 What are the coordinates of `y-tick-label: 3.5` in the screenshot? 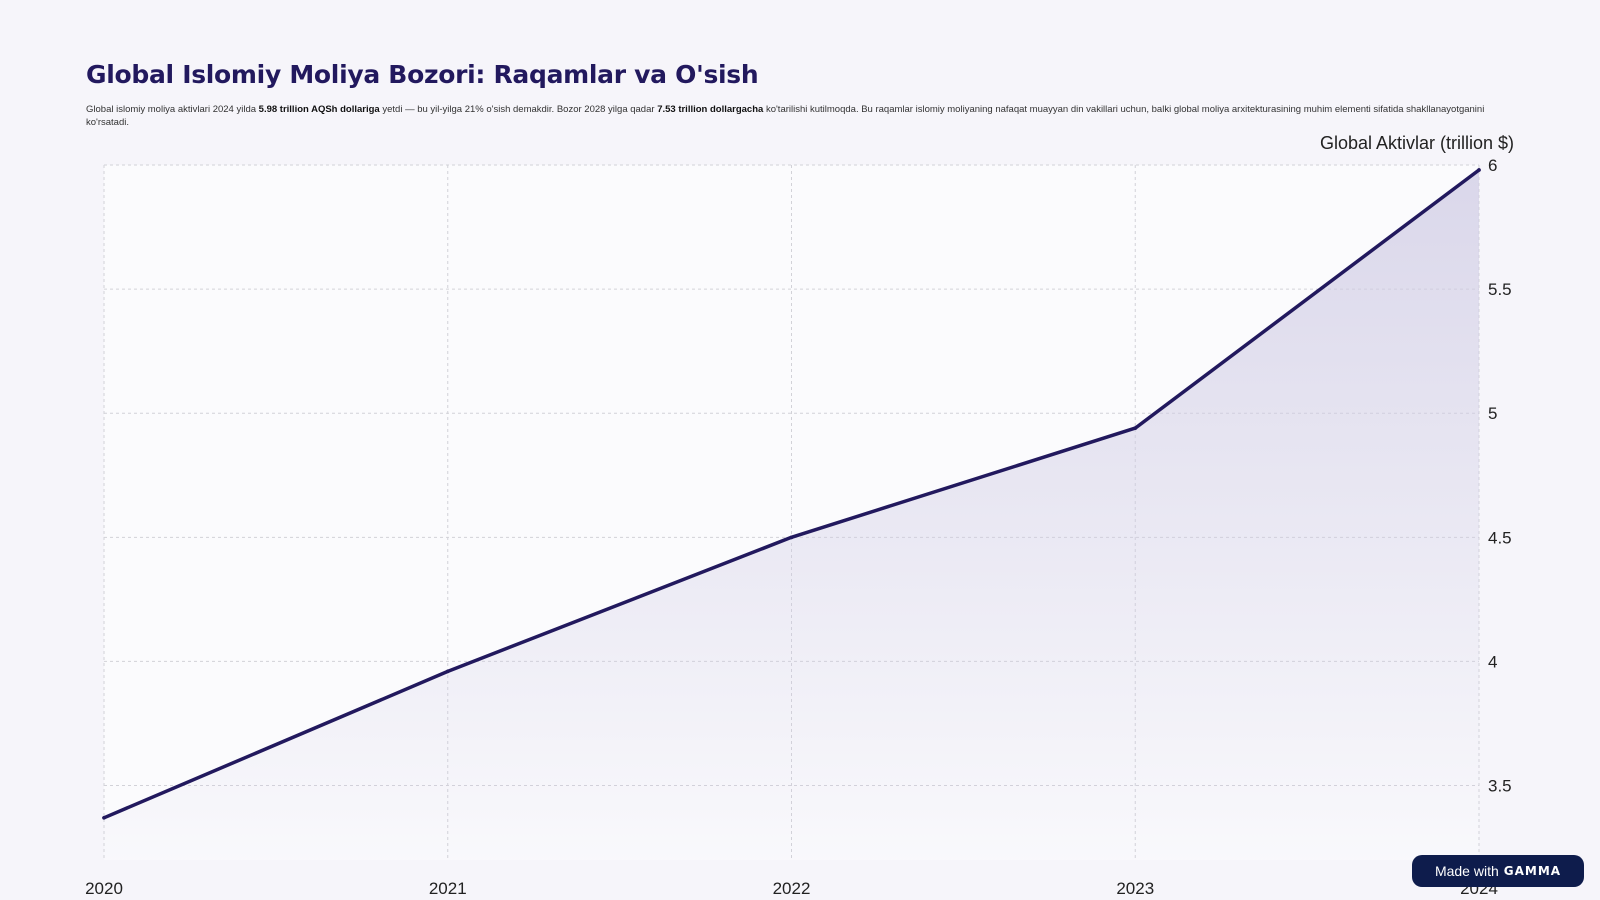 It's located at (1500, 786).